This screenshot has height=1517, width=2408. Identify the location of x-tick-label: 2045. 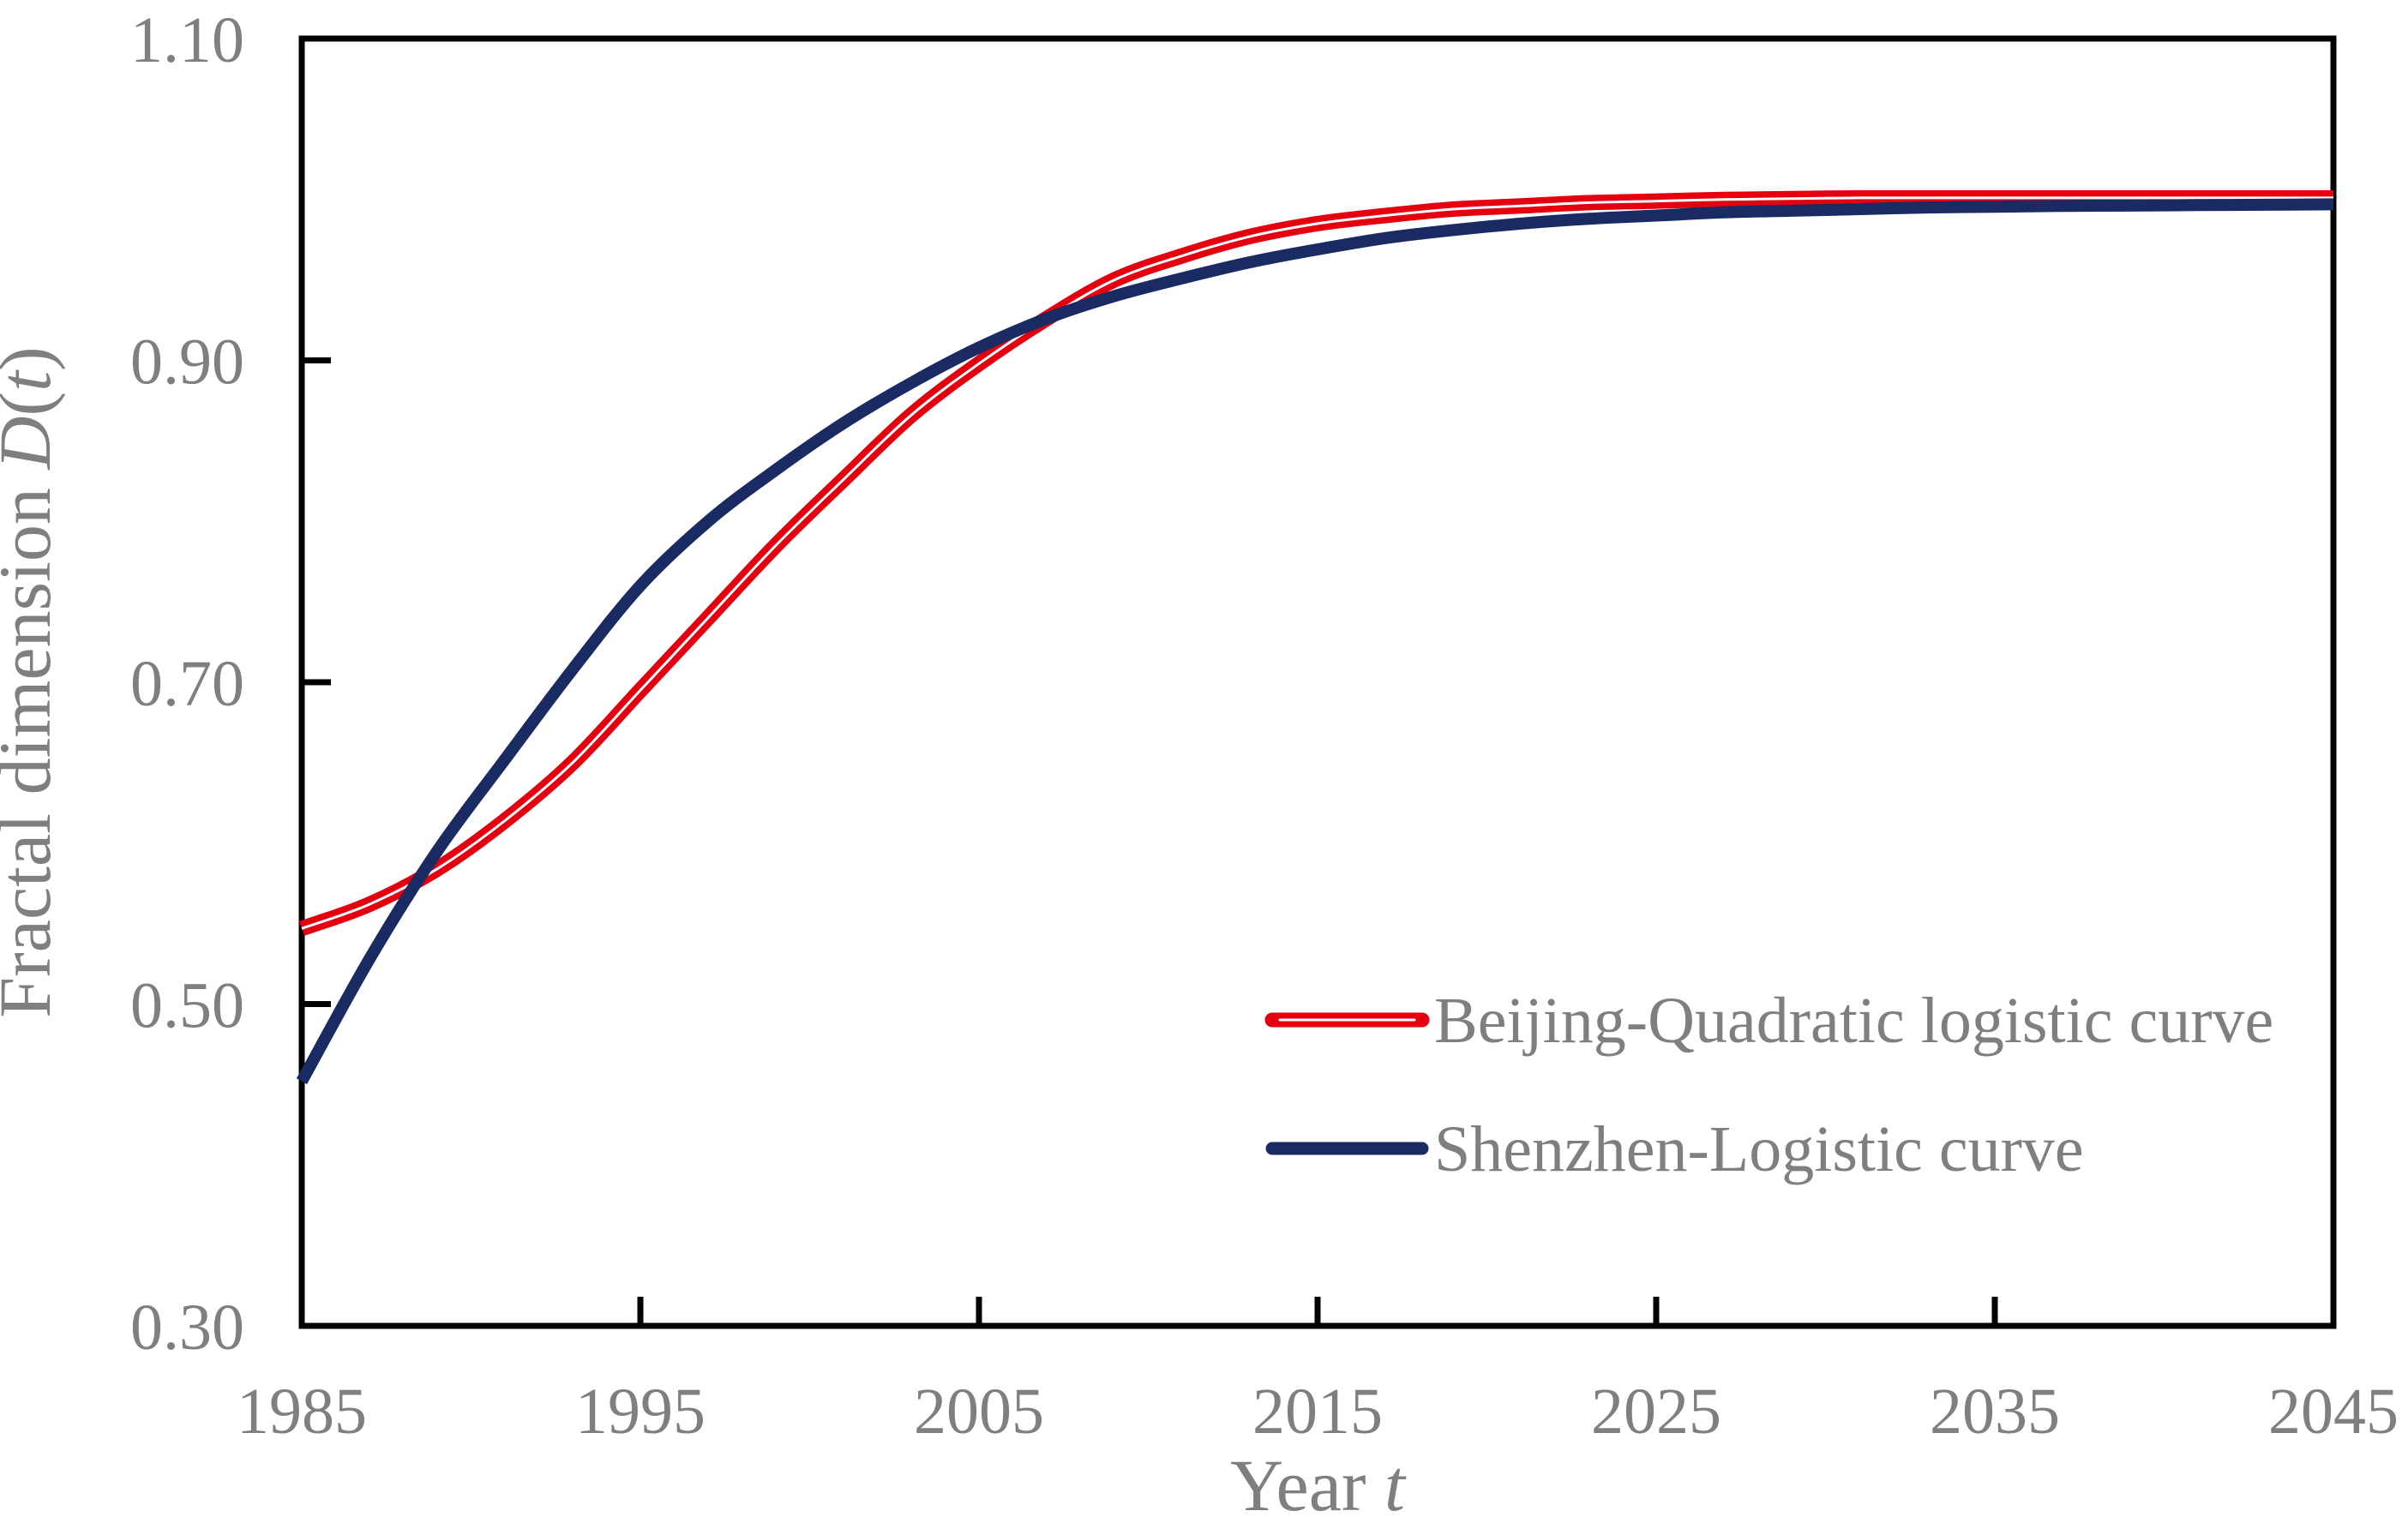
(2333, 1412).